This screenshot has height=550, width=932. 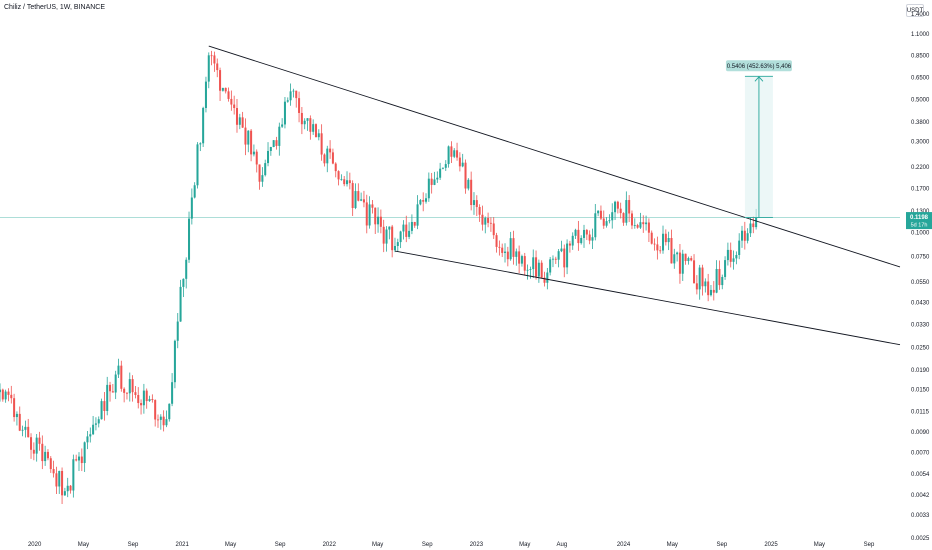 What do you see at coordinates (920, 79) in the screenshot?
I see `y-tick-label: 0.6500` at bounding box center [920, 79].